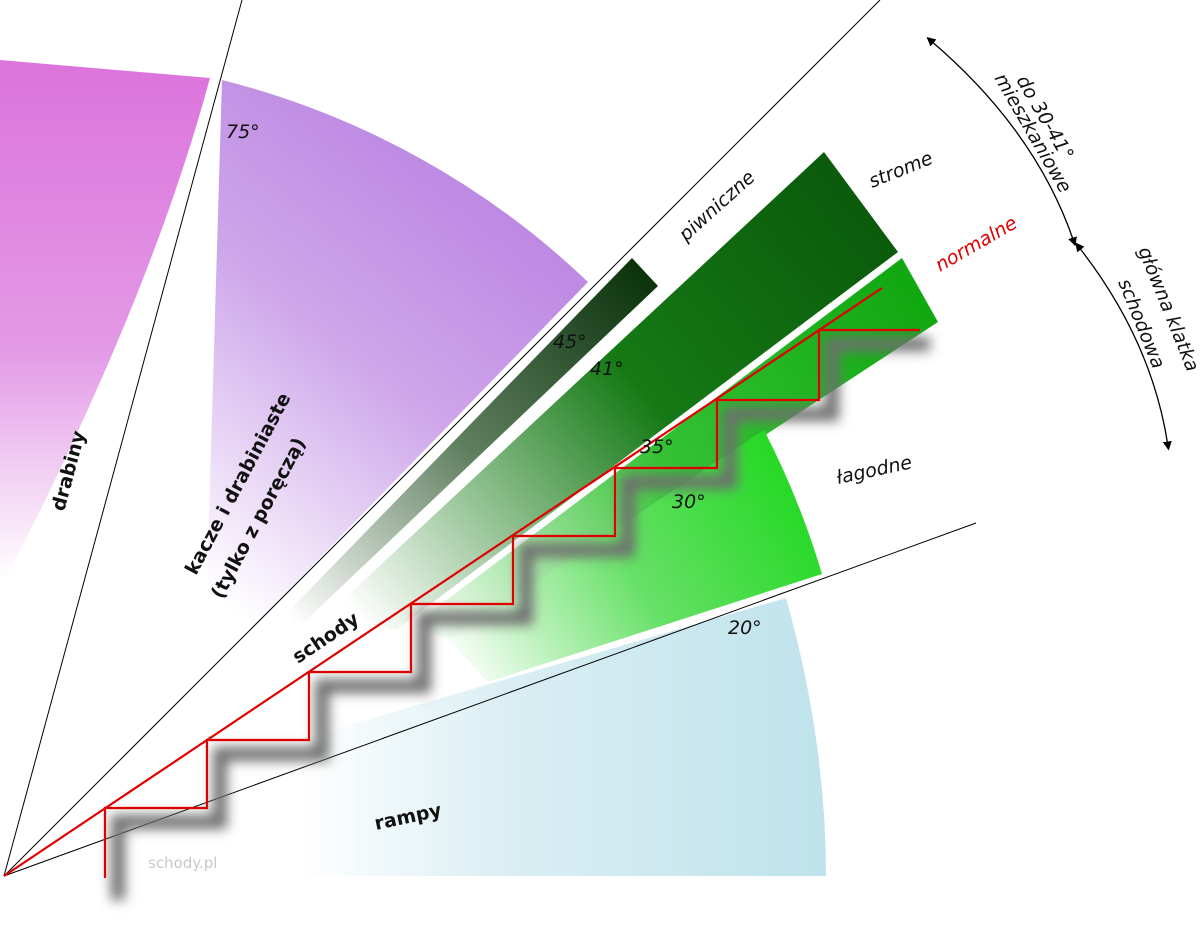 The image size is (1200, 930). Describe the element at coordinates (689, 502) in the screenshot. I see `angle-30: 30°` at that location.